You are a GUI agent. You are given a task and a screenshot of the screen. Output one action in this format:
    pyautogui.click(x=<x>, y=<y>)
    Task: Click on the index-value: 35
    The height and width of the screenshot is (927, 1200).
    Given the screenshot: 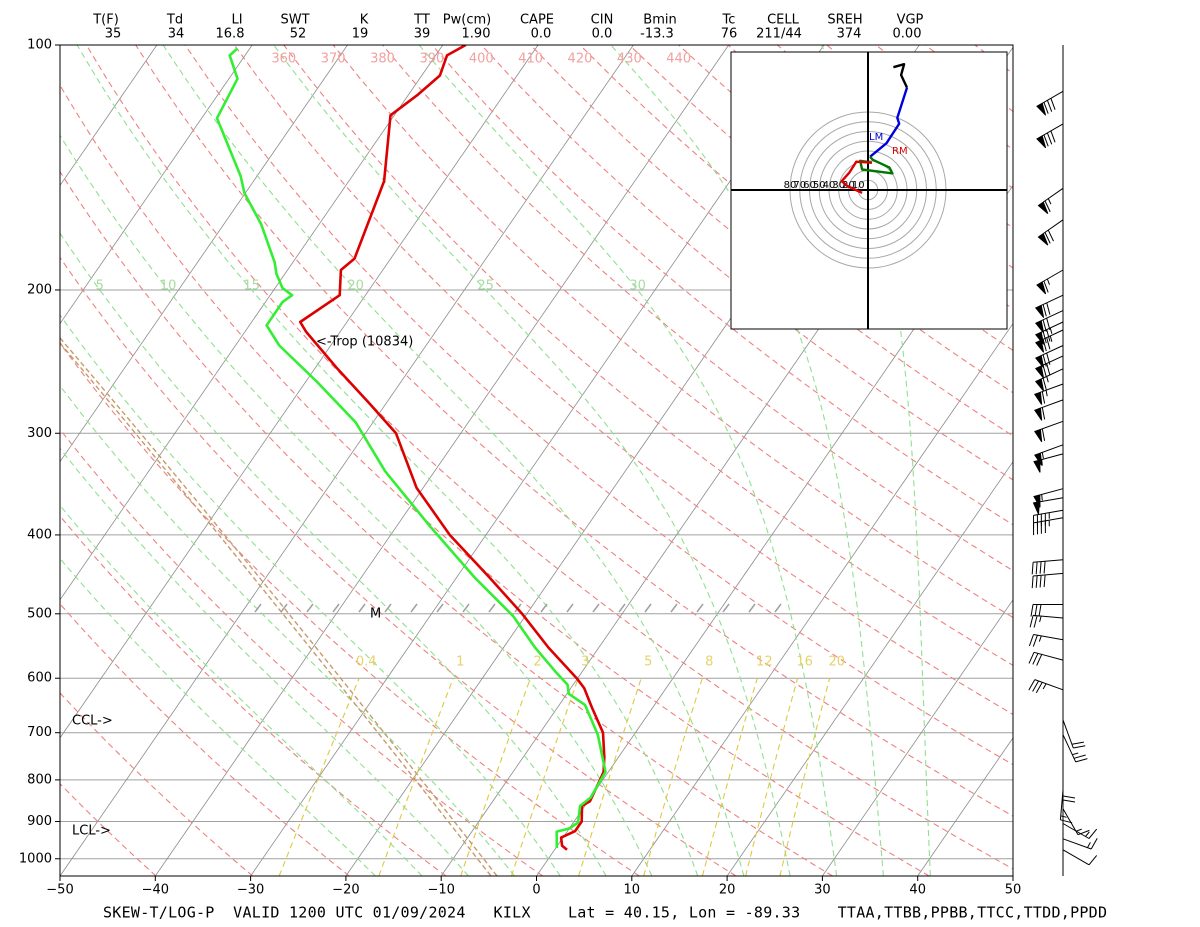 What is the action you would take?
    pyautogui.click(x=113, y=34)
    